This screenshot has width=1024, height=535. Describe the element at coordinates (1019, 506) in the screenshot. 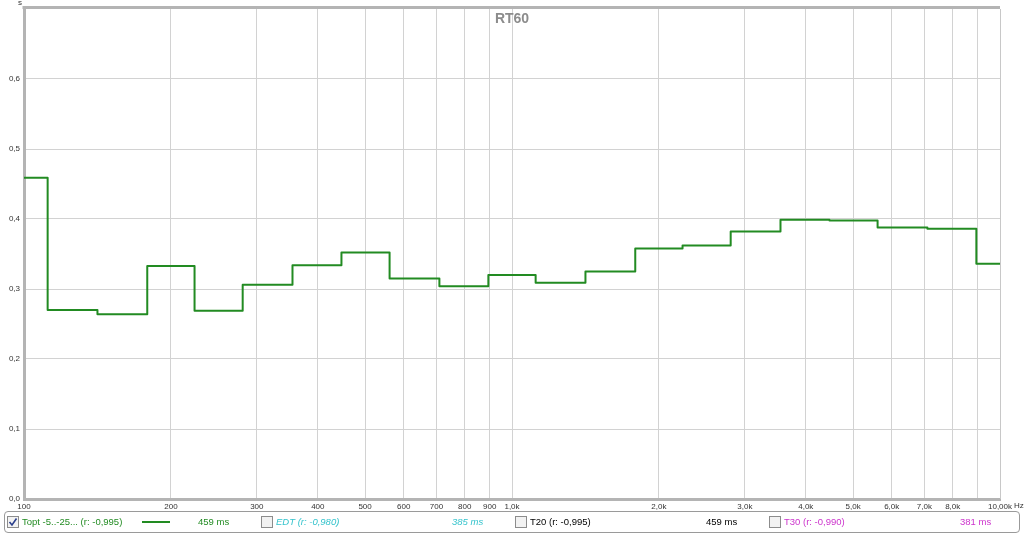

I see `x-axis-title: Hz` at that location.